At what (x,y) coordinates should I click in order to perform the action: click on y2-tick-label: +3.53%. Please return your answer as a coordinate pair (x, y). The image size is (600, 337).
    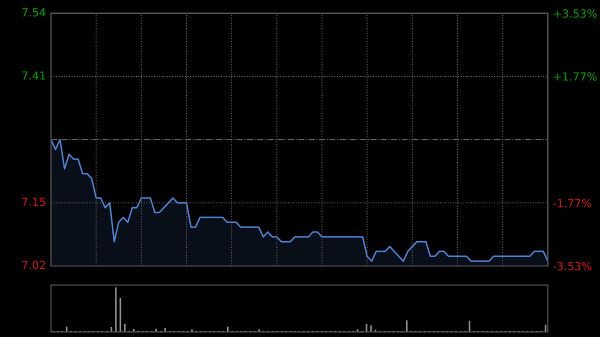
    Looking at the image, I should click on (575, 13).